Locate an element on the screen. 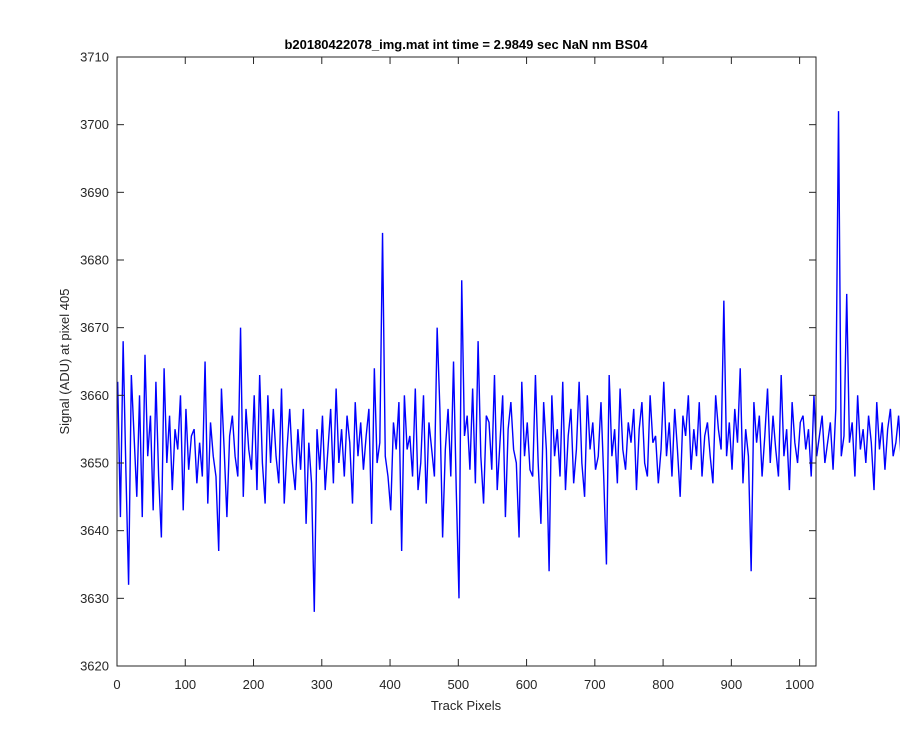 This screenshot has height=750, width=900. y-axis-label: Signal (ADU) at pixel 405 is located at coordinates (64, 362).